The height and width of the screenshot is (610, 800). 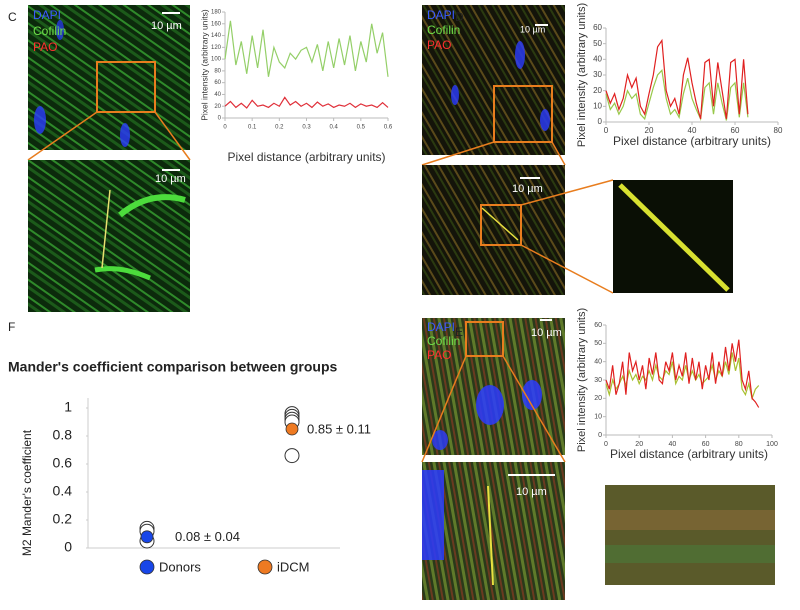 What do you see at coordinates (217, 71) in the screenshot?
I see `y-tick-label: 80` at bounding box center [217, 71].